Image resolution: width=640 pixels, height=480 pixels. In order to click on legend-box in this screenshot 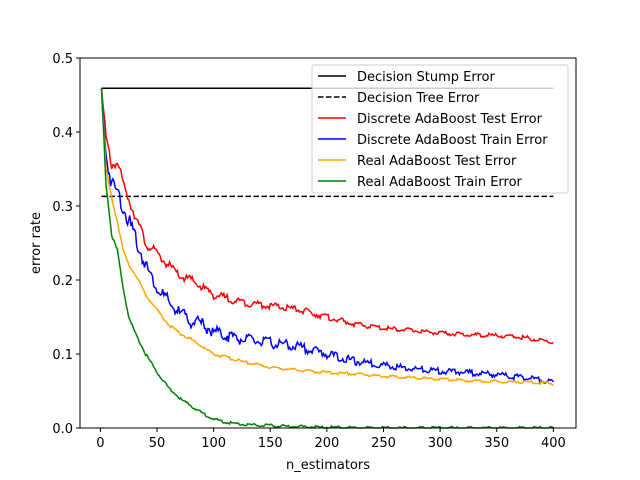, I will do `click(440, 129)`.